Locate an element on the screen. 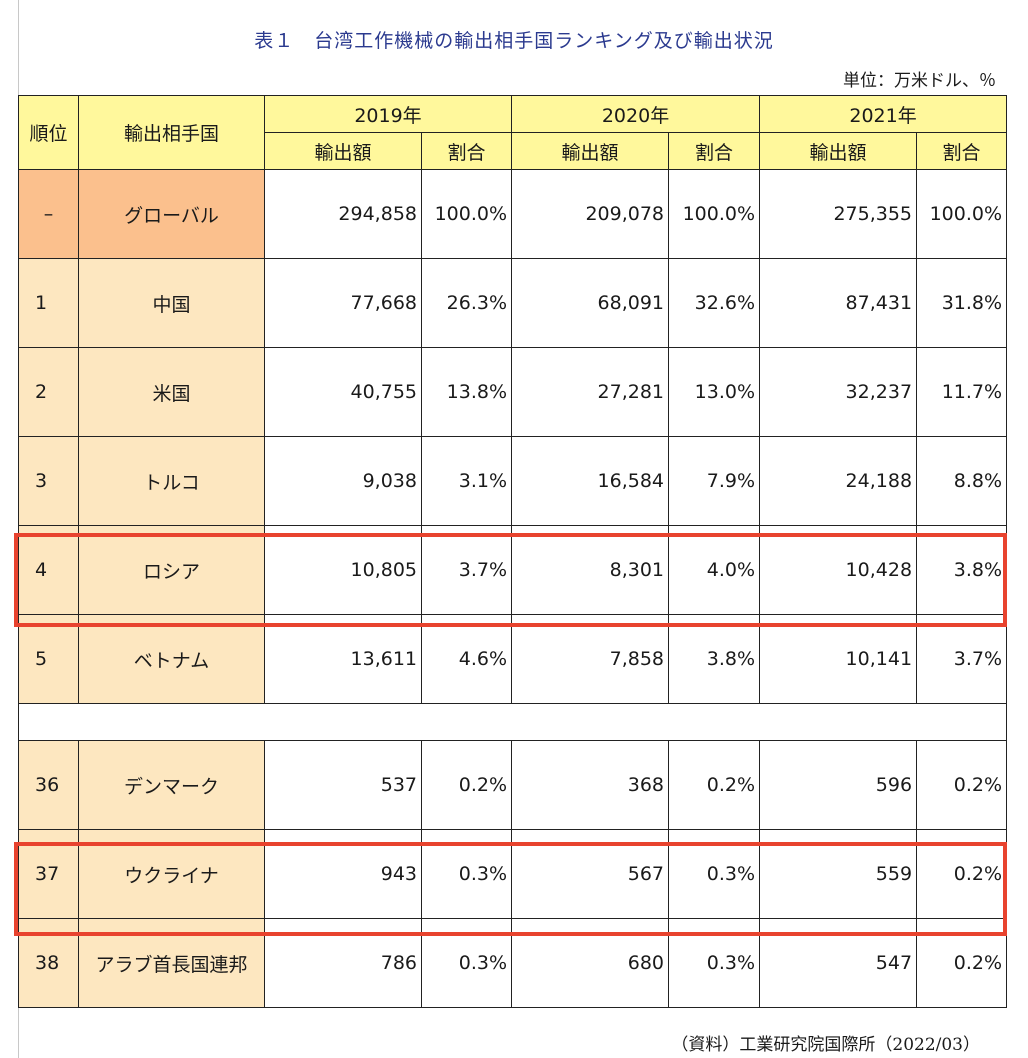 The height and width of the screenshot is (1058, 1028). amount-2019-cell: 786 is located at coordinates (343, 963).